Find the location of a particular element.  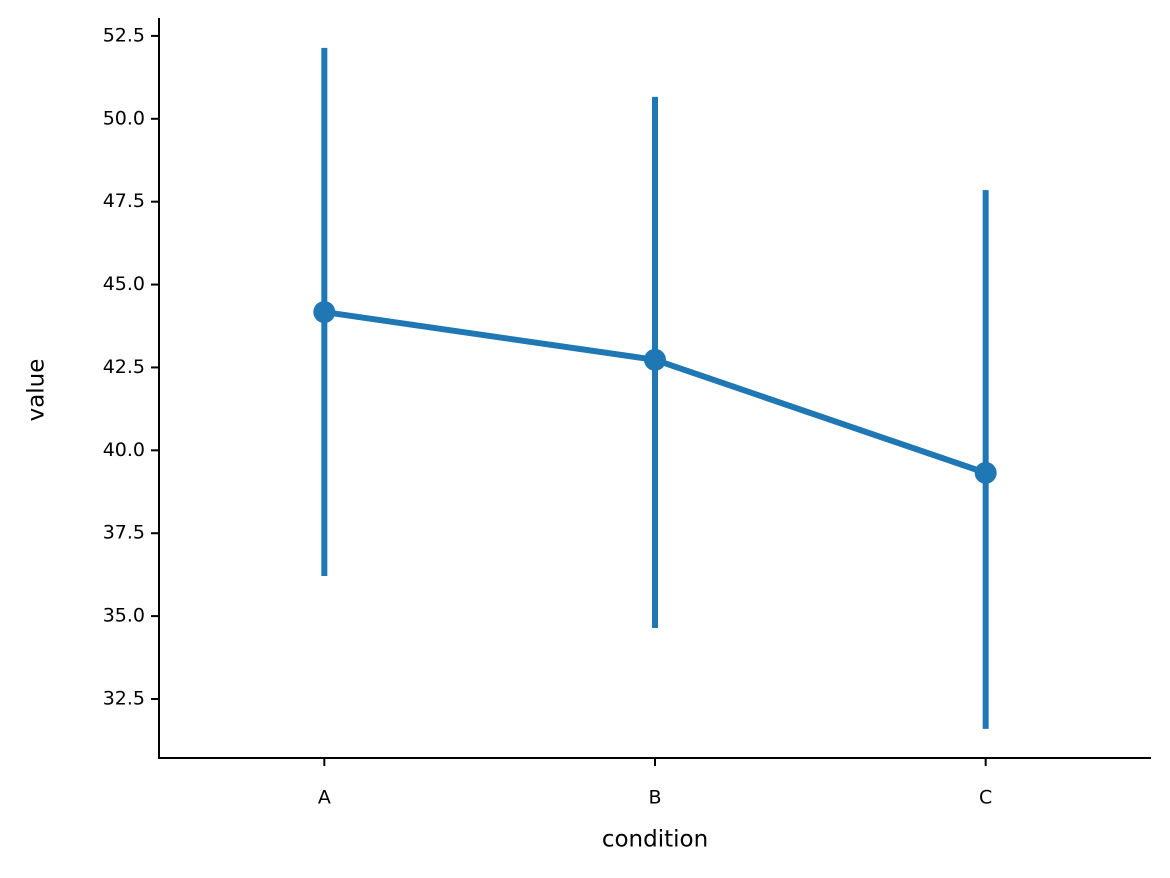

y-axis-label: value is located at coordinates (37, 390).